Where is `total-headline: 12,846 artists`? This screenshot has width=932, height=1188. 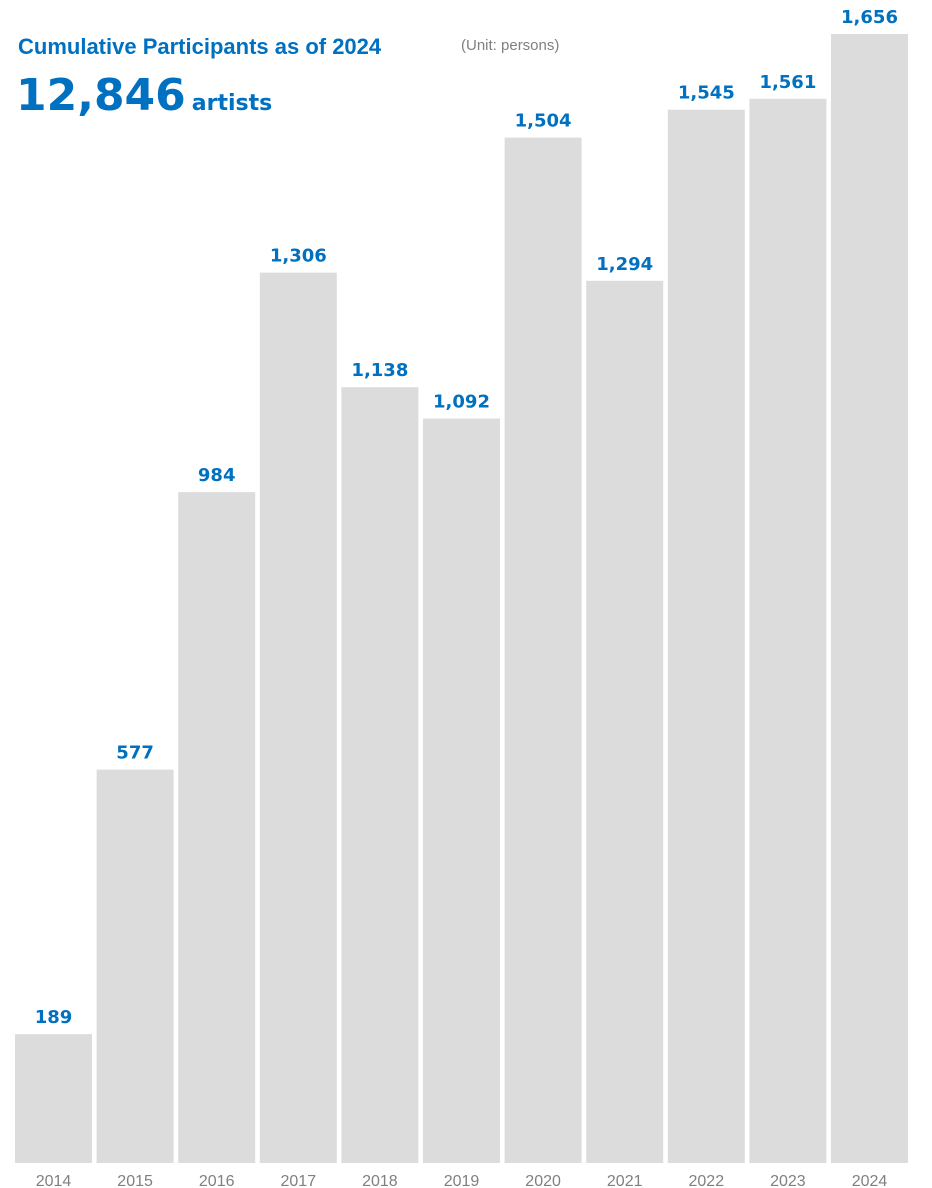 total-headline: 12,846 artists is located at coordinates (144, 95).